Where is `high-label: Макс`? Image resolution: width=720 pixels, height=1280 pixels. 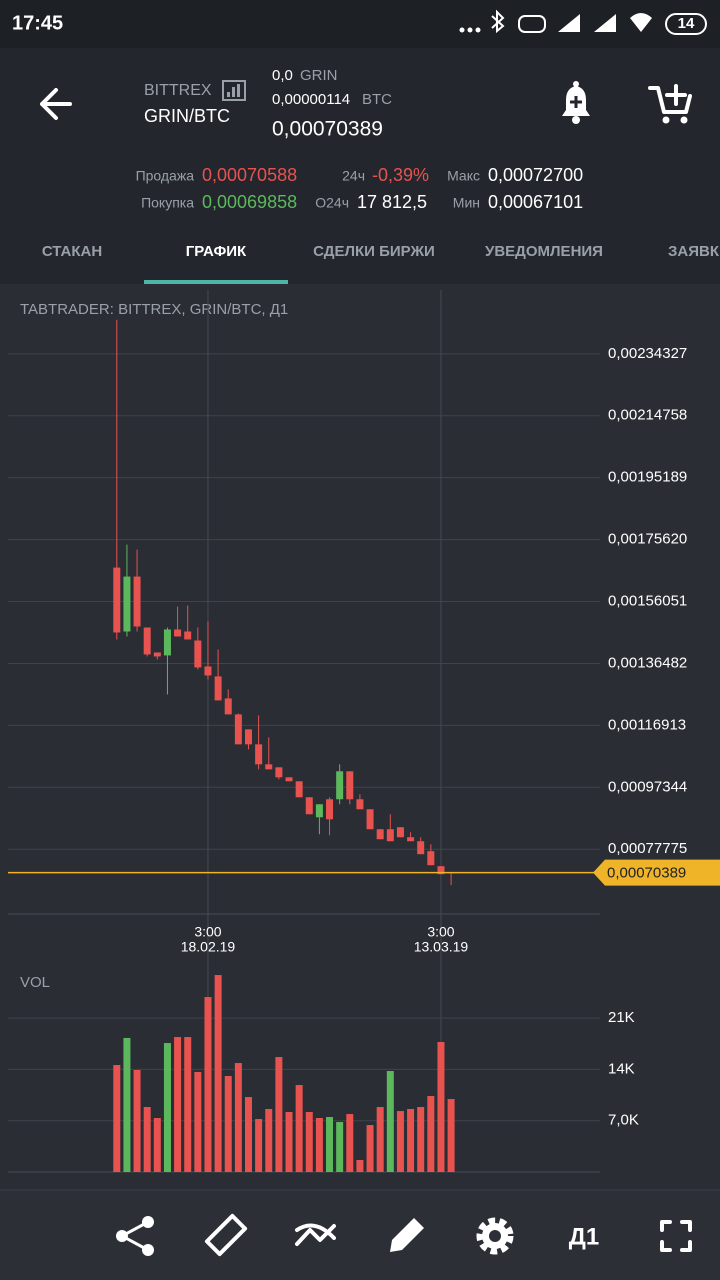
high-label: Макс is located at coordinates (463, 176).